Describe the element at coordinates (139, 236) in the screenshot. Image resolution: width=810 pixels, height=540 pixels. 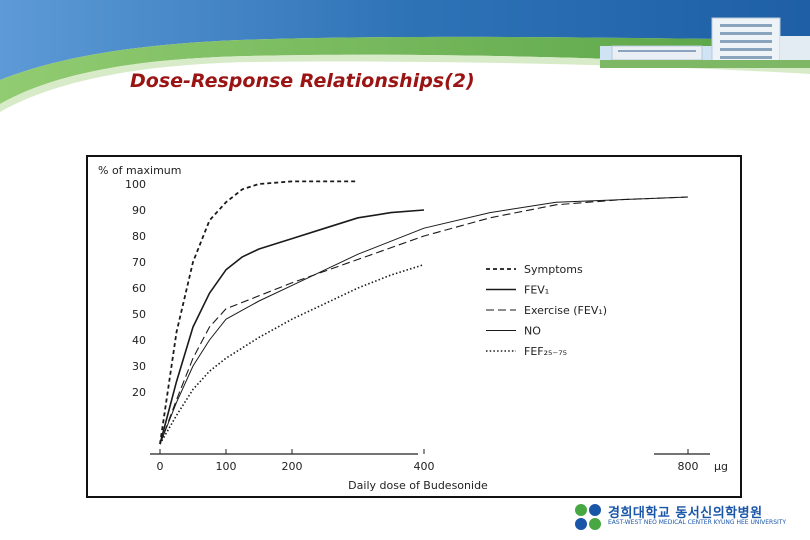
I see `y-tick-label: 80` at that location.